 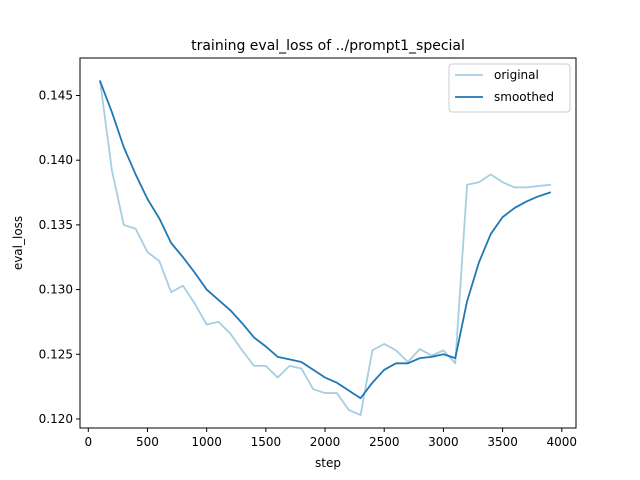 What do you see at coordinates (18, 243) in the screenshot?
I see `y-axis-label: eval_loss` at bounding box center [18, 243].